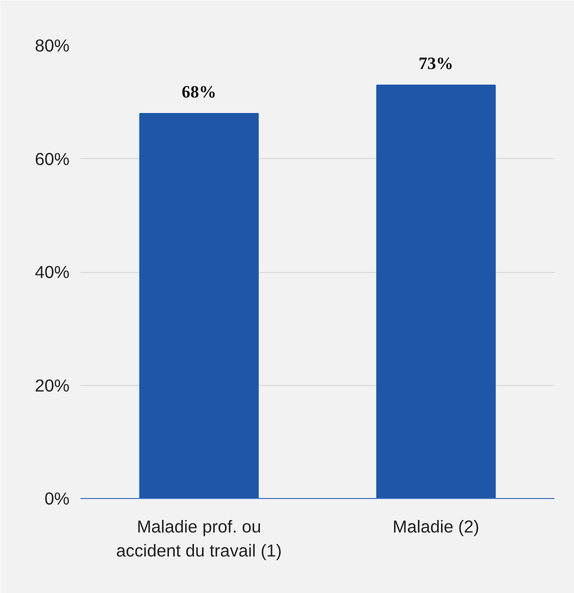 This screenshot has height=593, width=574. I want to click on data-label: 68%, so click(199, 92).